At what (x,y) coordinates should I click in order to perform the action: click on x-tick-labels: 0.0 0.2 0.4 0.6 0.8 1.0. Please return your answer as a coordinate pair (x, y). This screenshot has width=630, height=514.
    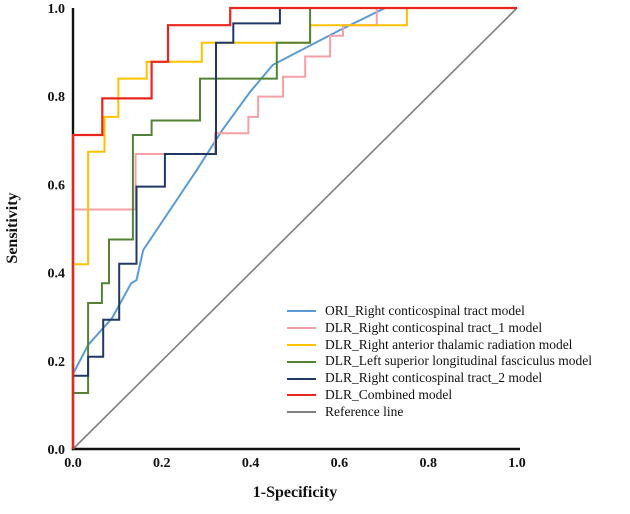
    Looking at the image, I should click on (295, 463).